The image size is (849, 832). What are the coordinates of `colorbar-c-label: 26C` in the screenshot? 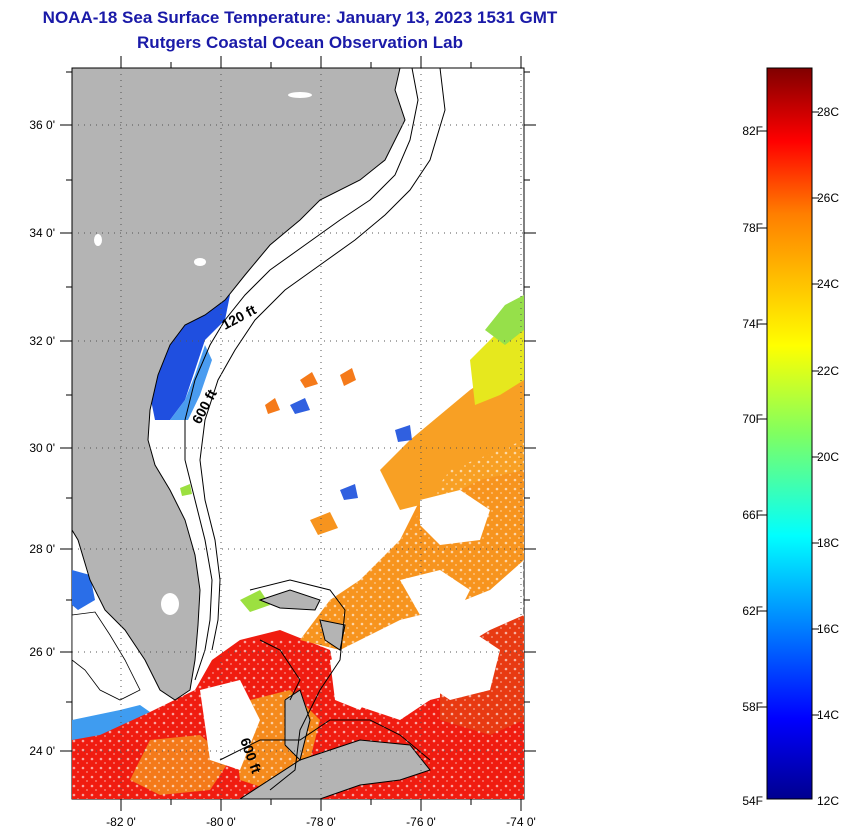 It's located at (828, 198).